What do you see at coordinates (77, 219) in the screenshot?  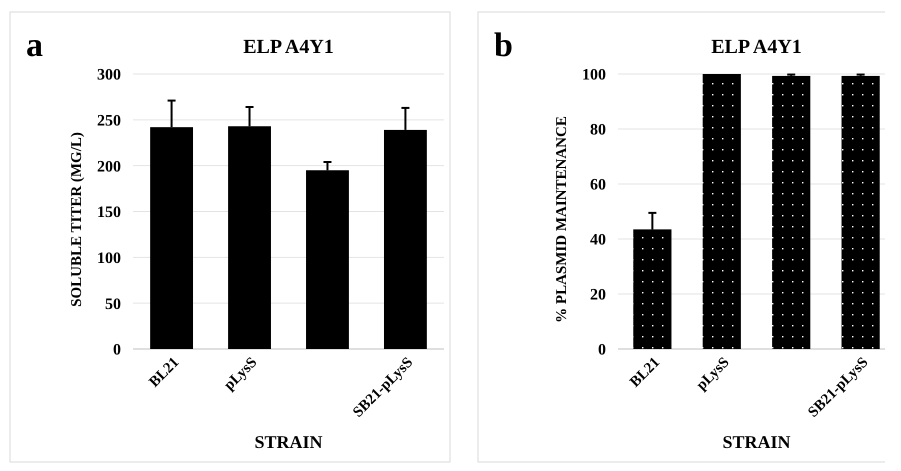 I see `y-axis-title: SOLUBLE TITER (MG/L)` at bounding box center [77, 219].